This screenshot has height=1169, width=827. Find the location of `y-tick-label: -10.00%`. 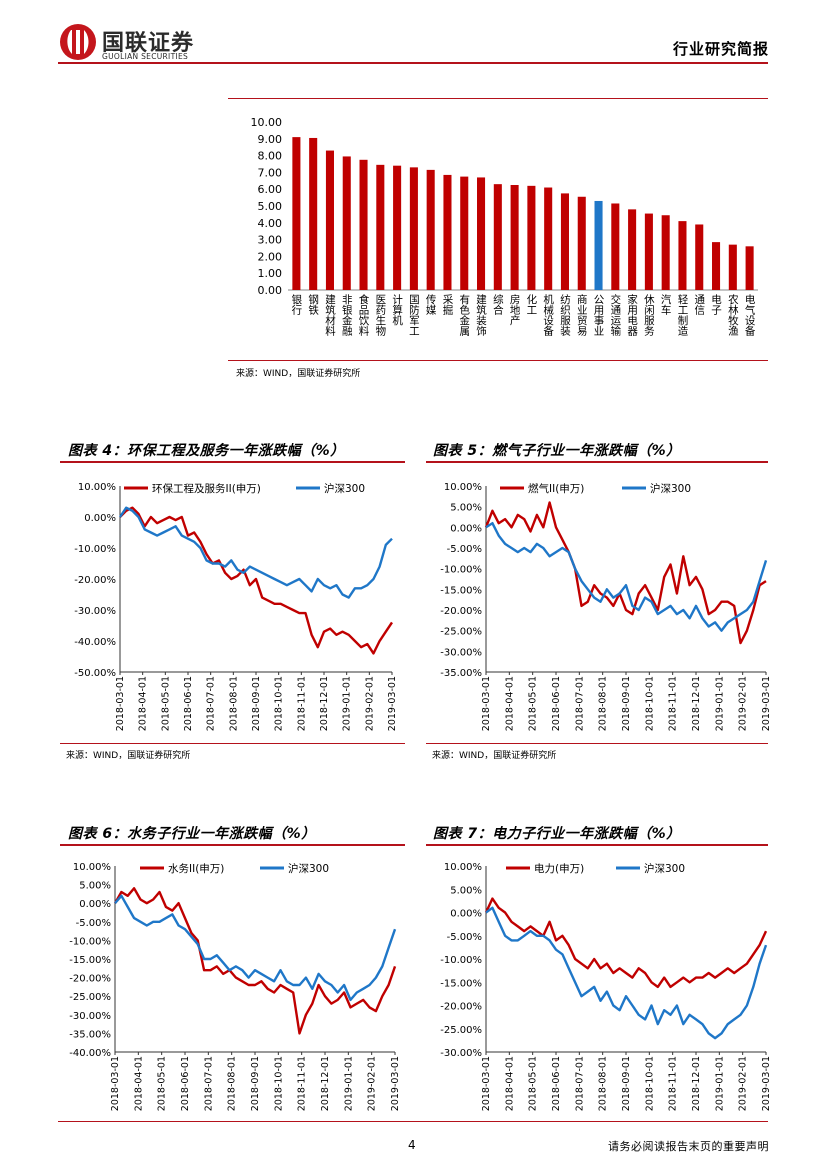

y-tick-label: -10.00% is located at coordinates (95, 549).